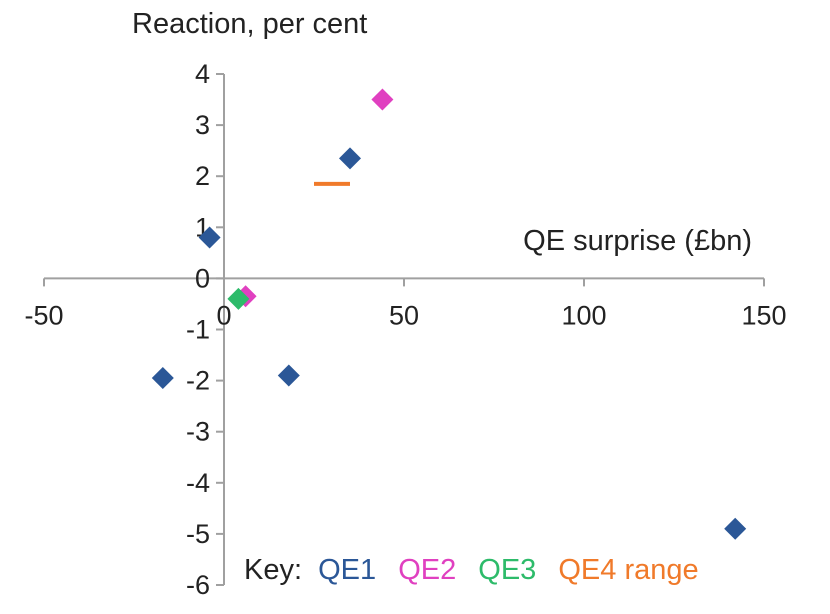  I want to click on x-tick-label: 0, so click(223, 315).